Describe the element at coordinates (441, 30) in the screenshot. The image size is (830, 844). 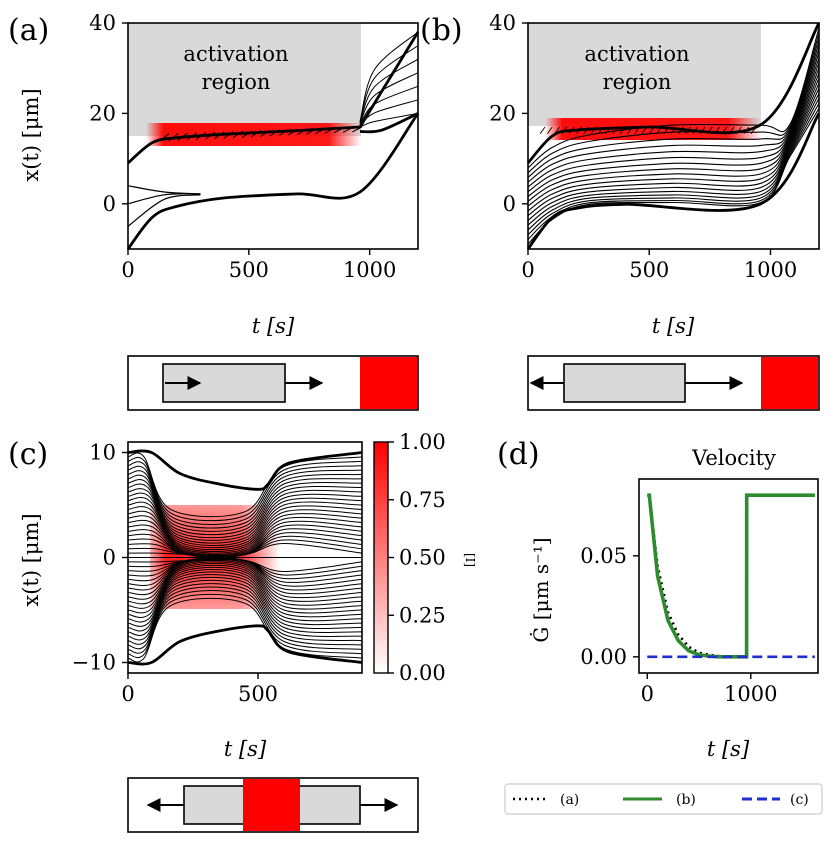
I see `panel-label-b: (b)` at that location.